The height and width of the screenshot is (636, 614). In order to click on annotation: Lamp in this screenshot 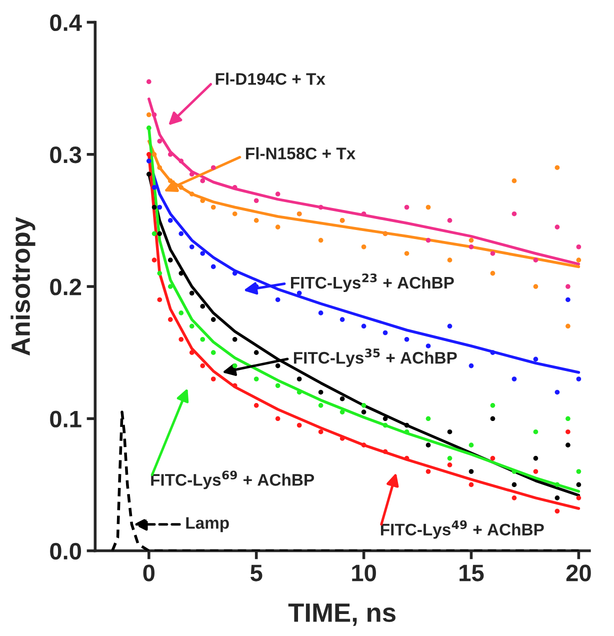, I will do `click(207, 524)`.